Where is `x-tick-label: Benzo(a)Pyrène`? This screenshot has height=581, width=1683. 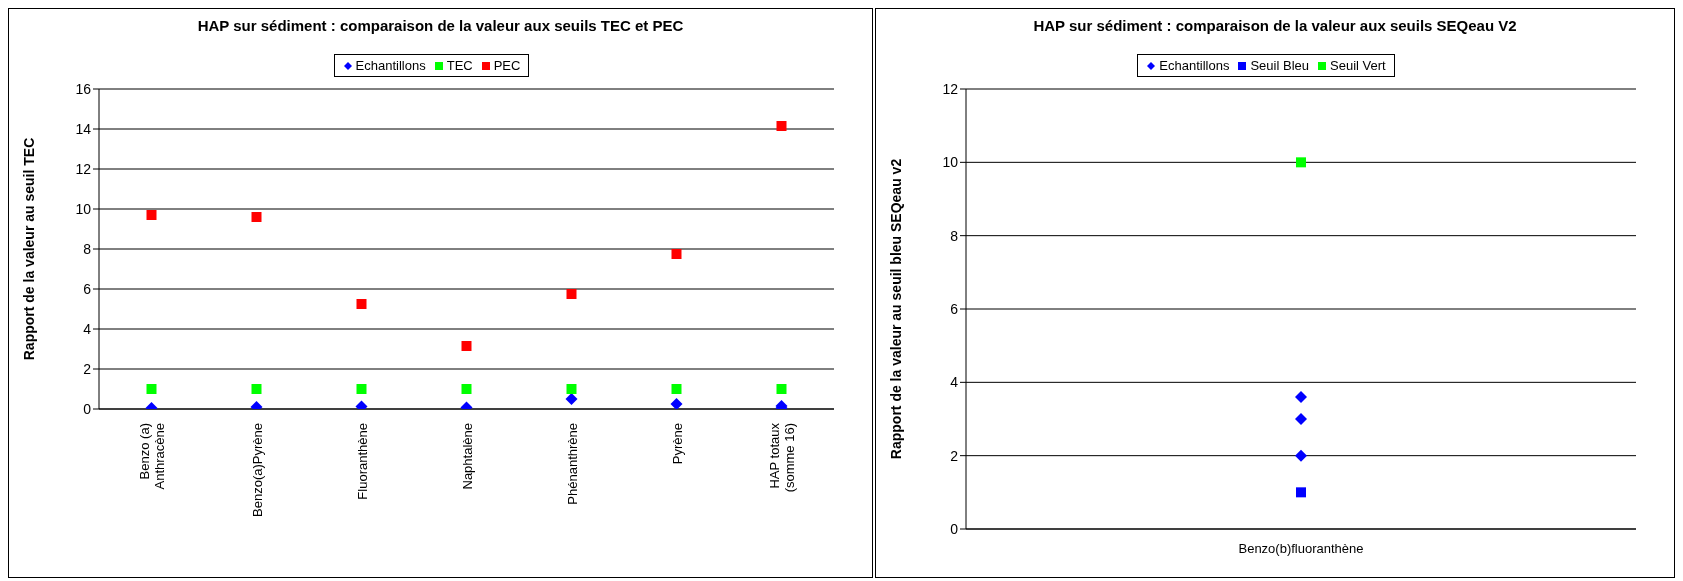 x-tick-label: Benzo(a)Pyrène is located at coordinates (257, 470).